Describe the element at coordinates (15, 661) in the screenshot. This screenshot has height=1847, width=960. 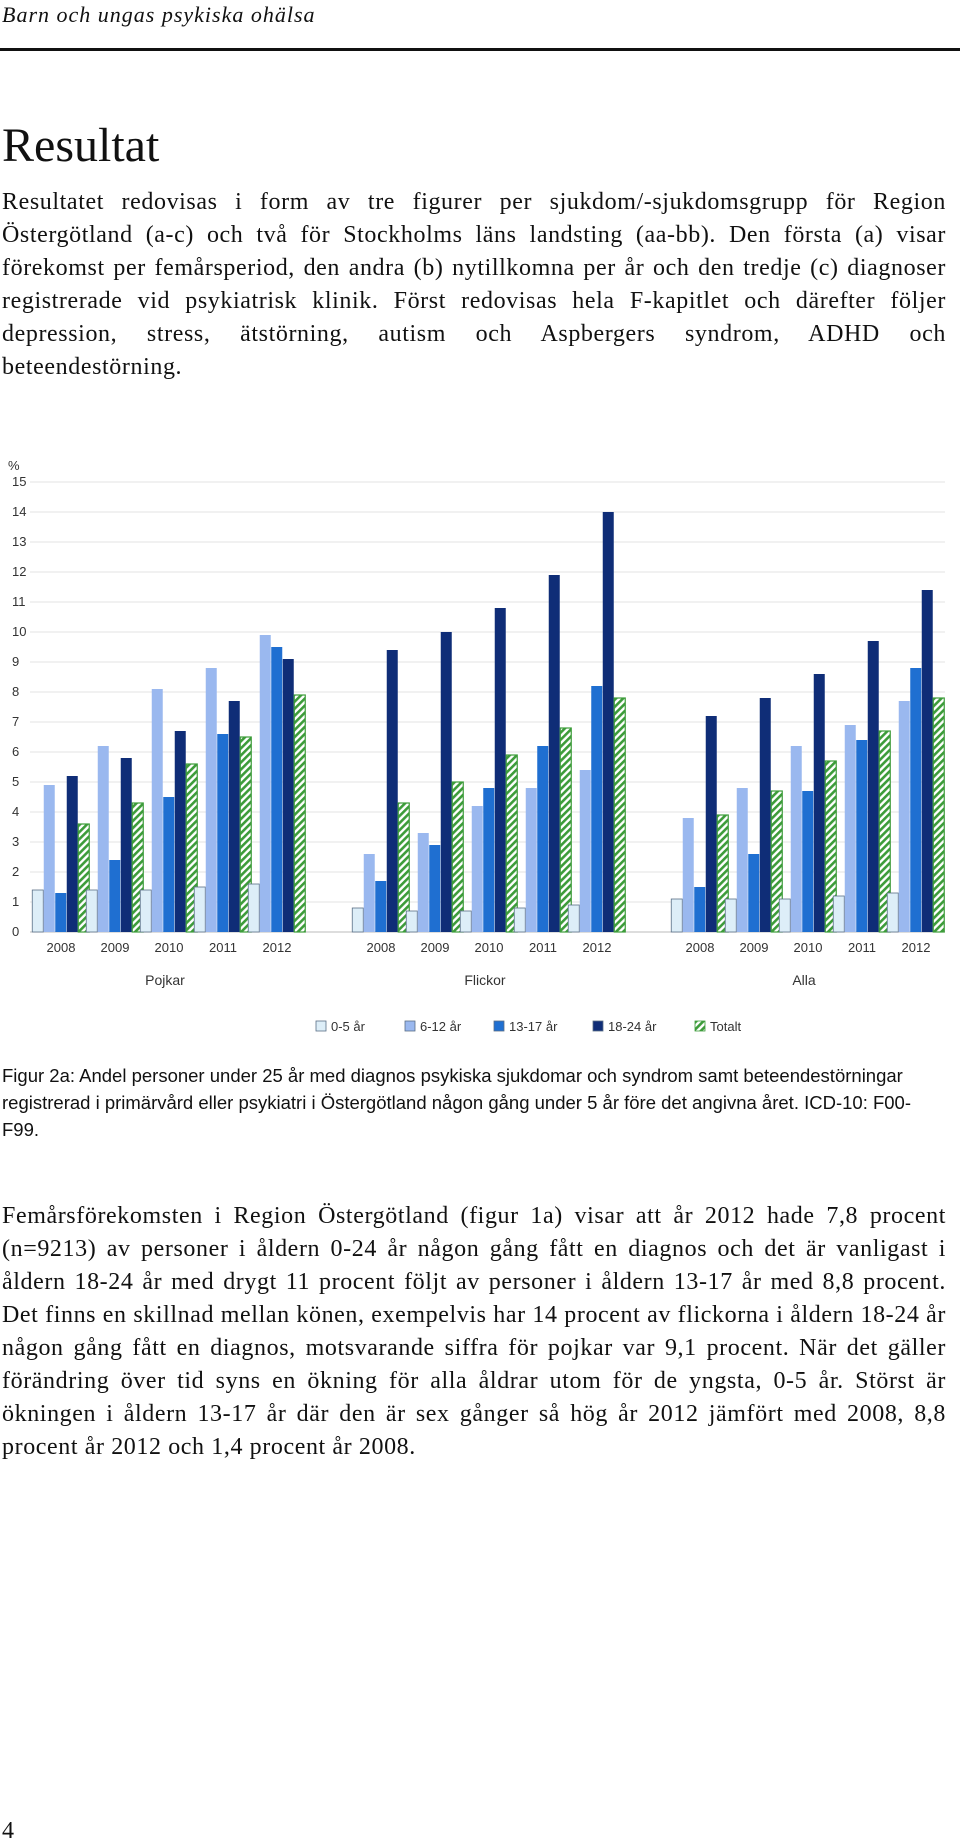
I see `y-tick-label: 9` at that location.